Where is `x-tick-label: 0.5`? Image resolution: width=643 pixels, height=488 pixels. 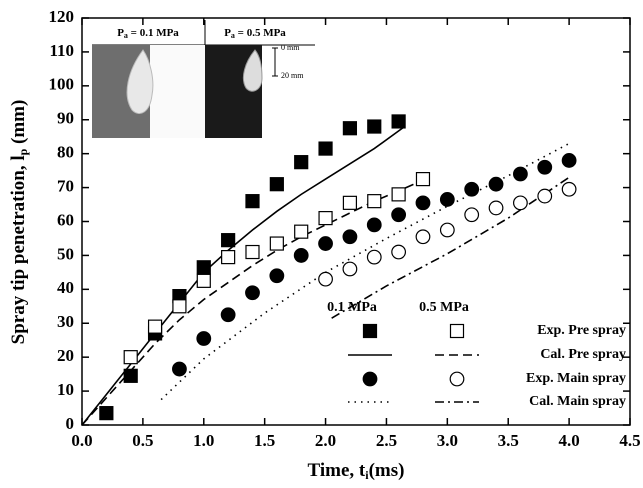
x-tick-label: 0.5 is located at coordinates (142, 440).